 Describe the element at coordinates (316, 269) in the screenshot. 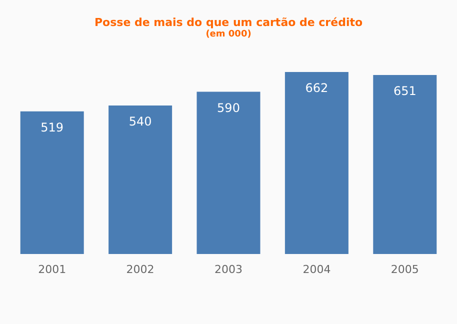

I see `x-tick-label: 2004` at that location.